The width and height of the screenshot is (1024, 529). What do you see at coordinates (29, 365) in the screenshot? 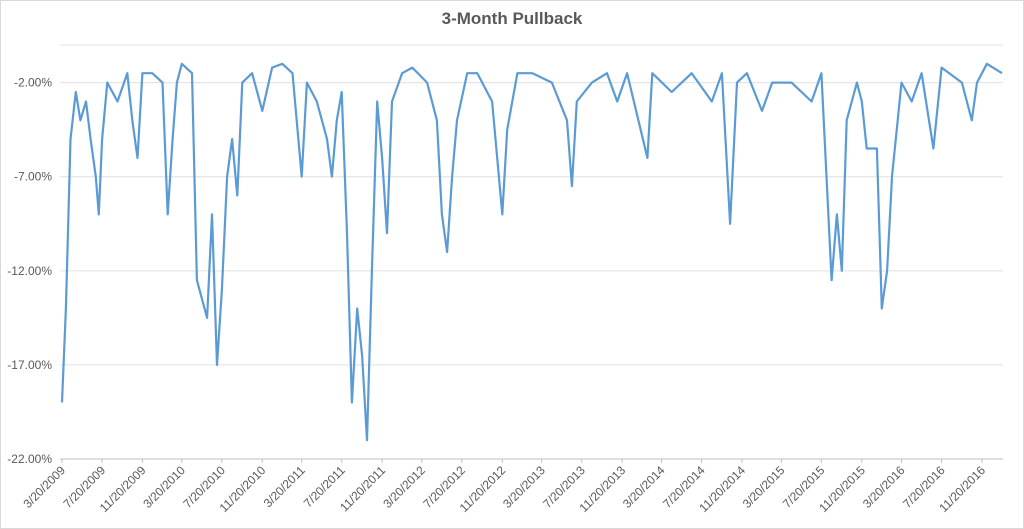
I see `y-tick-label: -17.00%` at bounding box center [29, 365].